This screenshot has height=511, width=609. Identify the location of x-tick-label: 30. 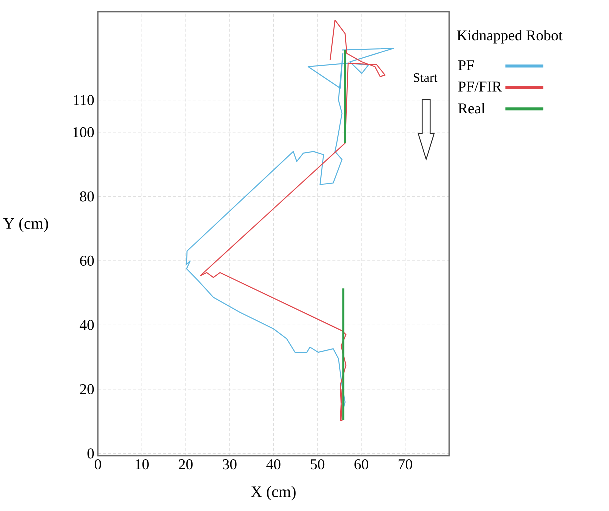
(230, 465).